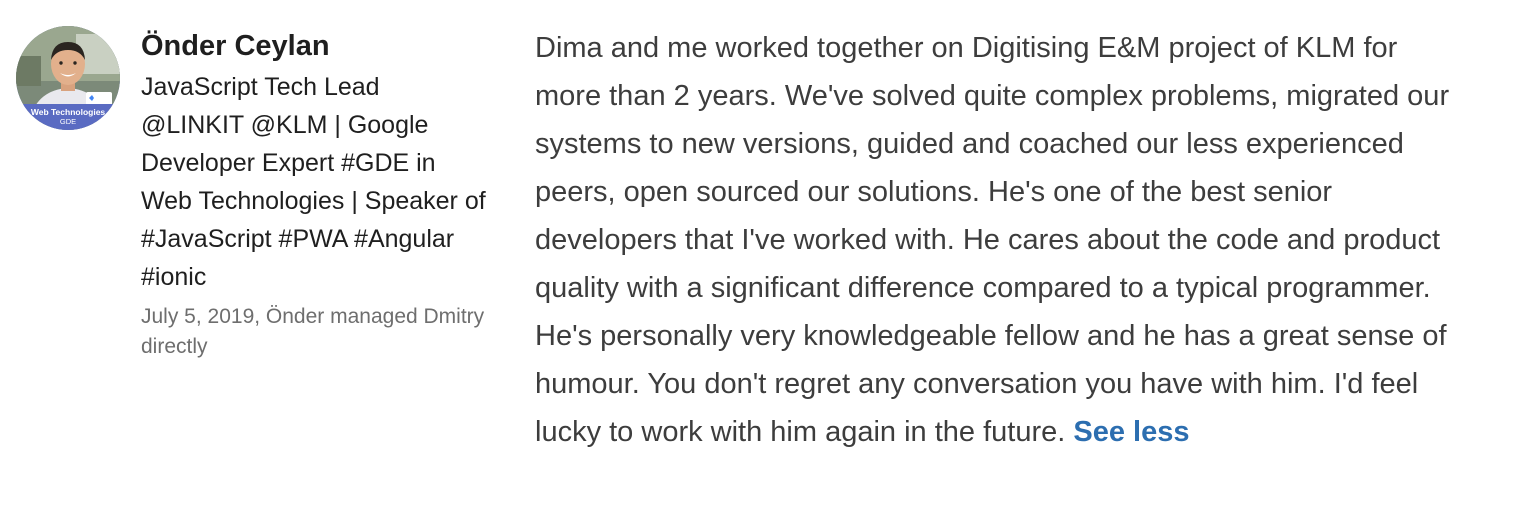  I want to click on avatar-photo: Web Technologies GDE, so click(68, 78).